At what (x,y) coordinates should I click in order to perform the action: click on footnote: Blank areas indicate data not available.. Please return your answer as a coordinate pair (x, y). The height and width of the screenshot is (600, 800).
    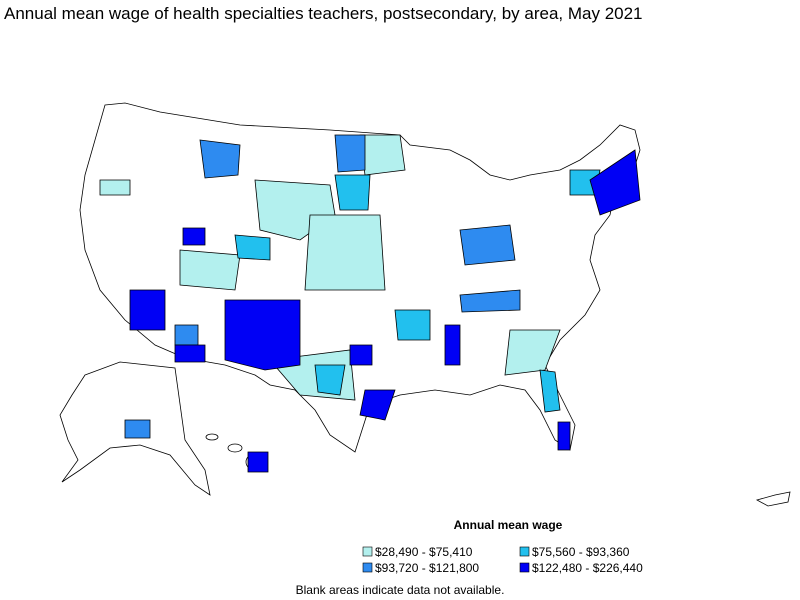
    Looking at the image, I should click on (400, 590).